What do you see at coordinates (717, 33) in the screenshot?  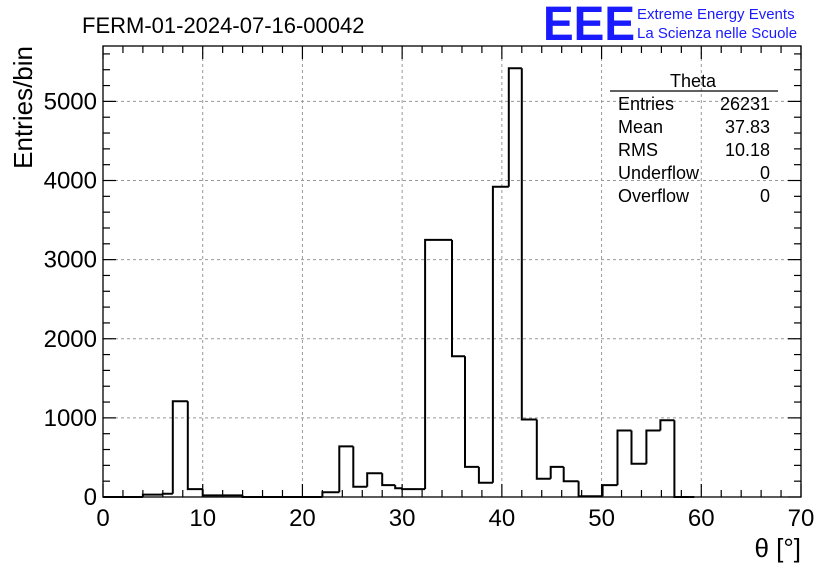 I see `logo-caption-line2: La Scienza nelle Scuole` at bounding box center [717, 33].